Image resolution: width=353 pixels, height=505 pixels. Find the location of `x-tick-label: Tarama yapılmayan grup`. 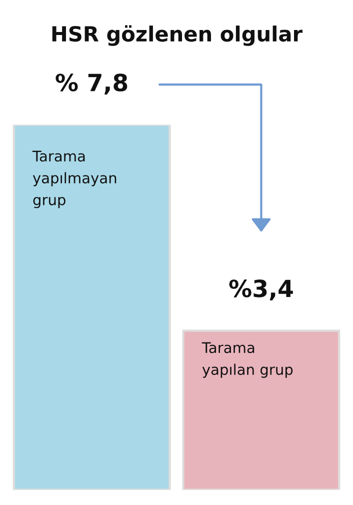

x-tick-label: Tarama yapılmayan grup is located at coordinates (74, 179).